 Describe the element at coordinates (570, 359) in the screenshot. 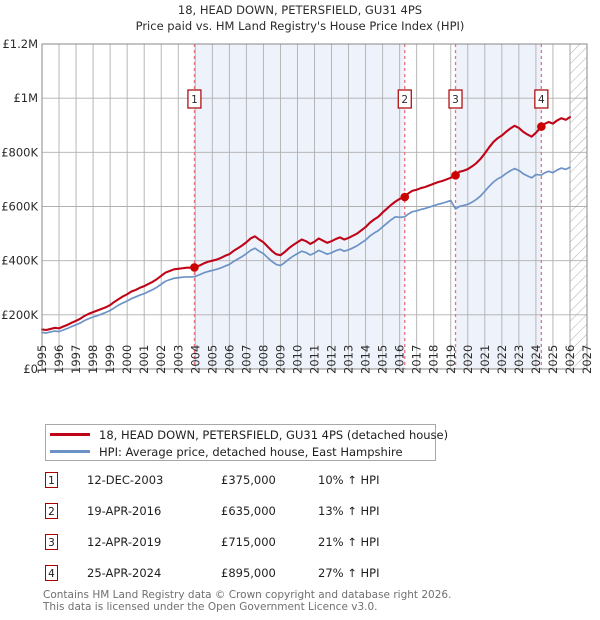

I see `svg-text: 2026` at that location.